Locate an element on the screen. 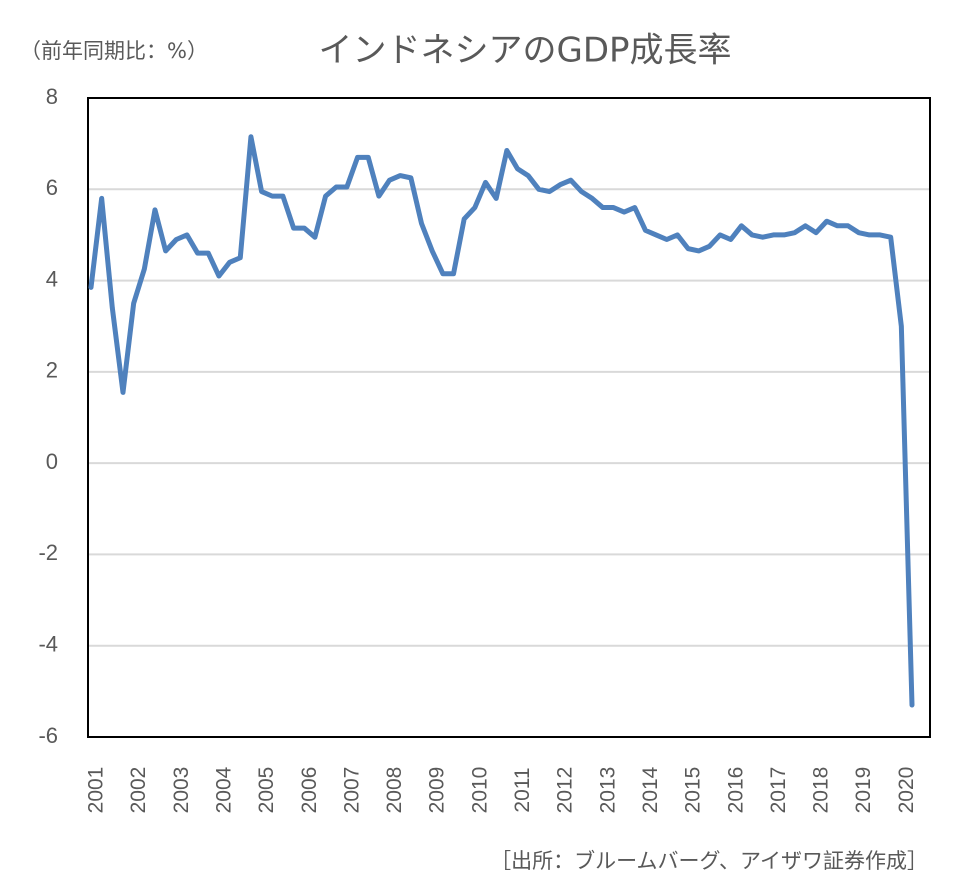 Image resolution: width=960 pixels, height=894 pixels. x-tick-label: 2015 is located at coordinates (693, 790).